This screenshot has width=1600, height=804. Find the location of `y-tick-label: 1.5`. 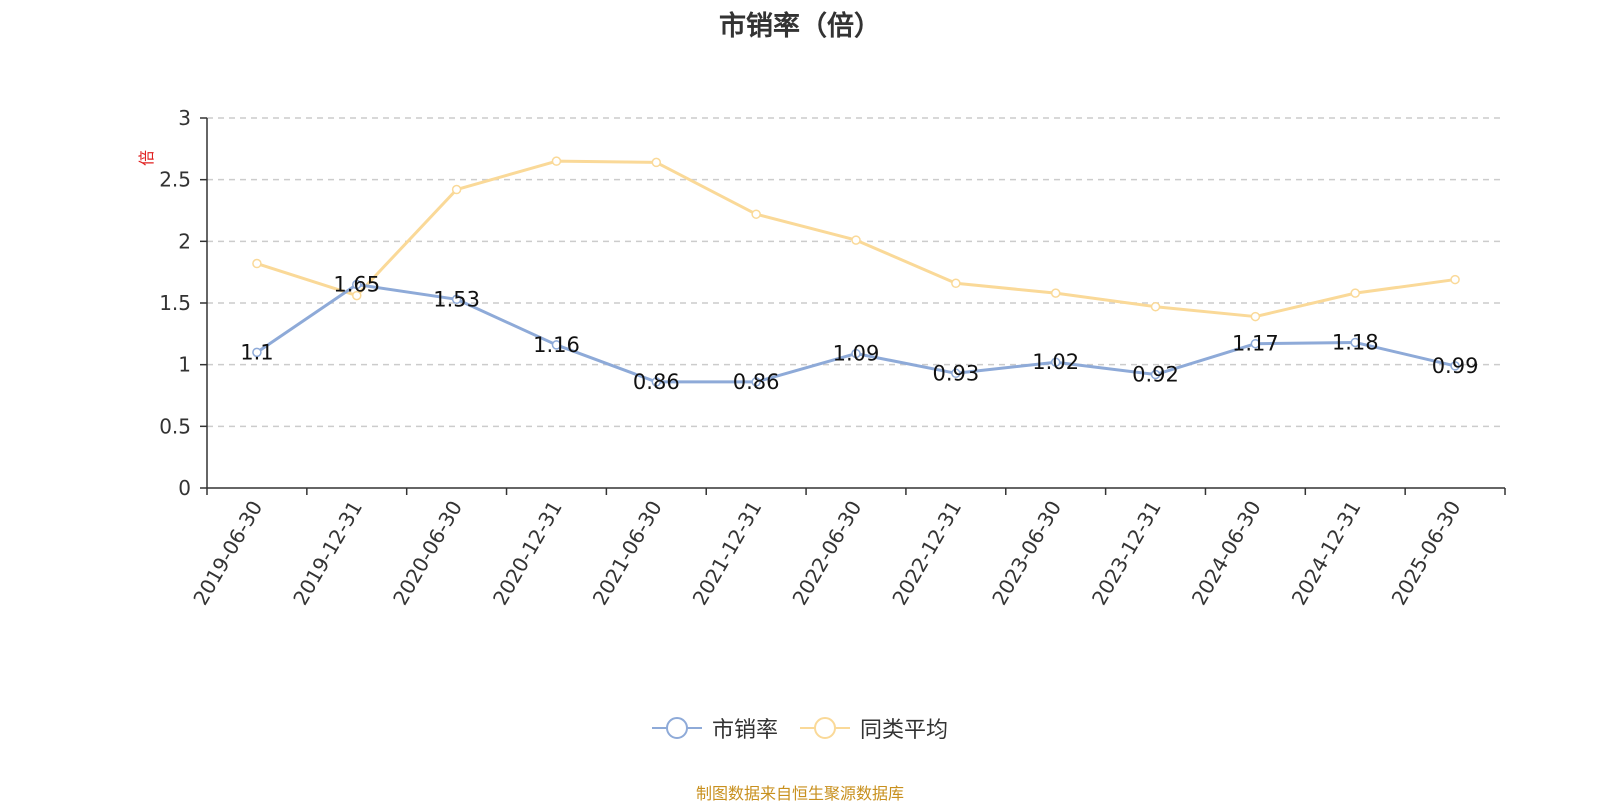

y-tick-label: 1.5 is located at coordinates (175, 303).